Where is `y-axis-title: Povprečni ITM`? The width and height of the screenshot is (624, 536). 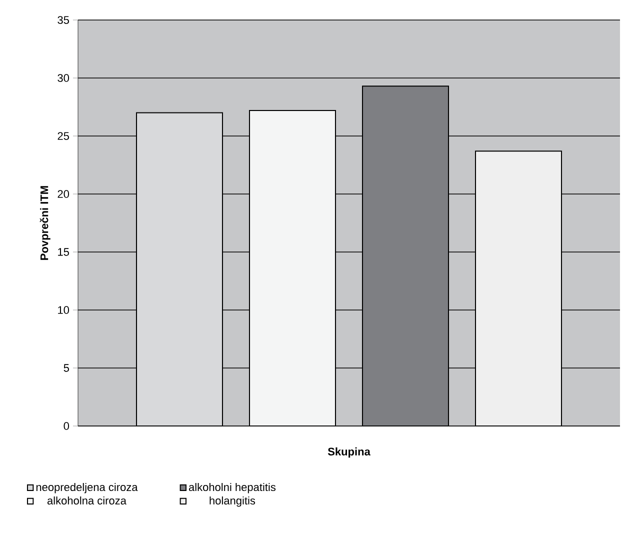
y-axis-title: Povprečni ITM is located at coordinates (45, 223).